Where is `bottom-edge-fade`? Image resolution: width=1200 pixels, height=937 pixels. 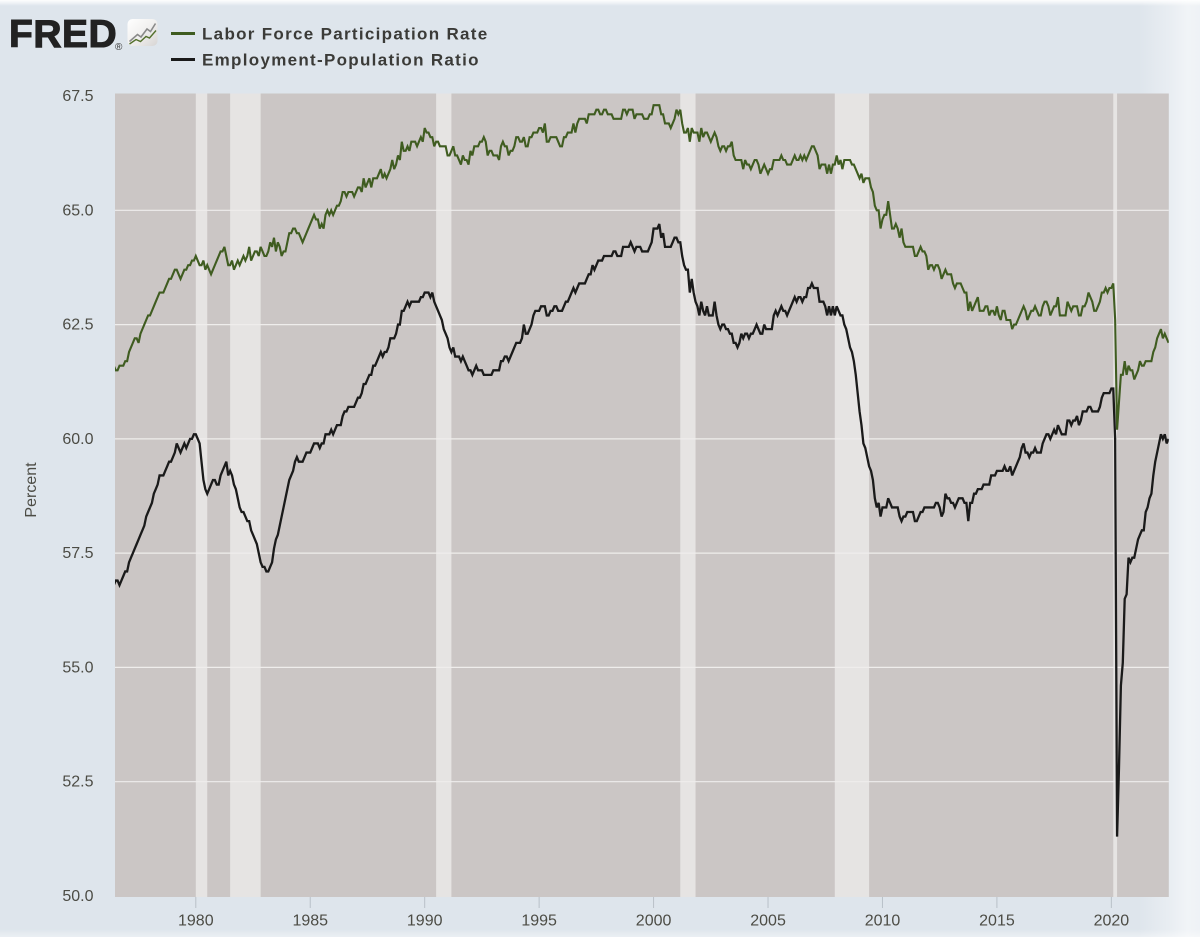
bottom-edge-fade is located at coordinates (600, 933).